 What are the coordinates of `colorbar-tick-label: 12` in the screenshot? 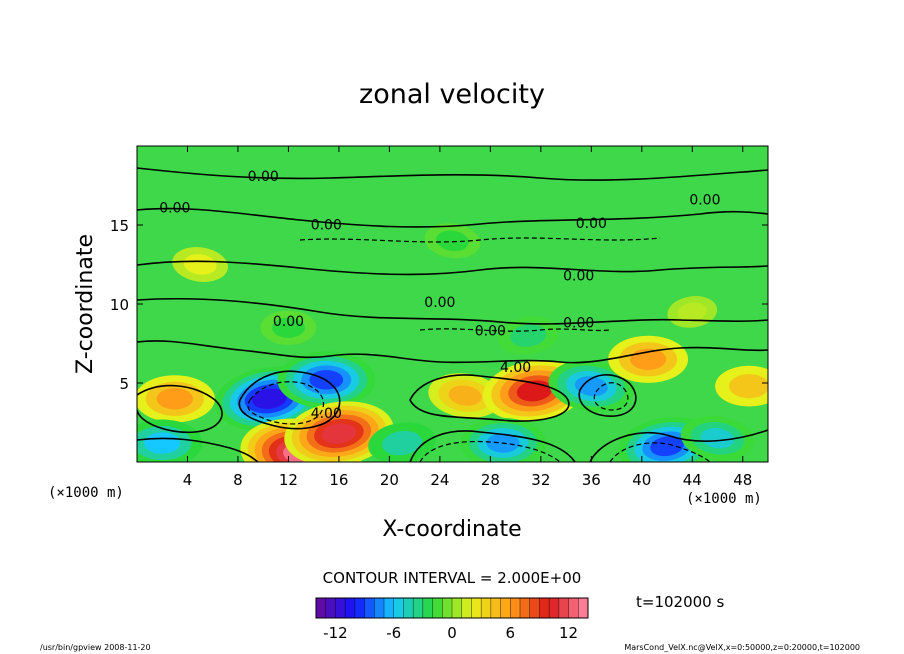 It's located at (568, 633).